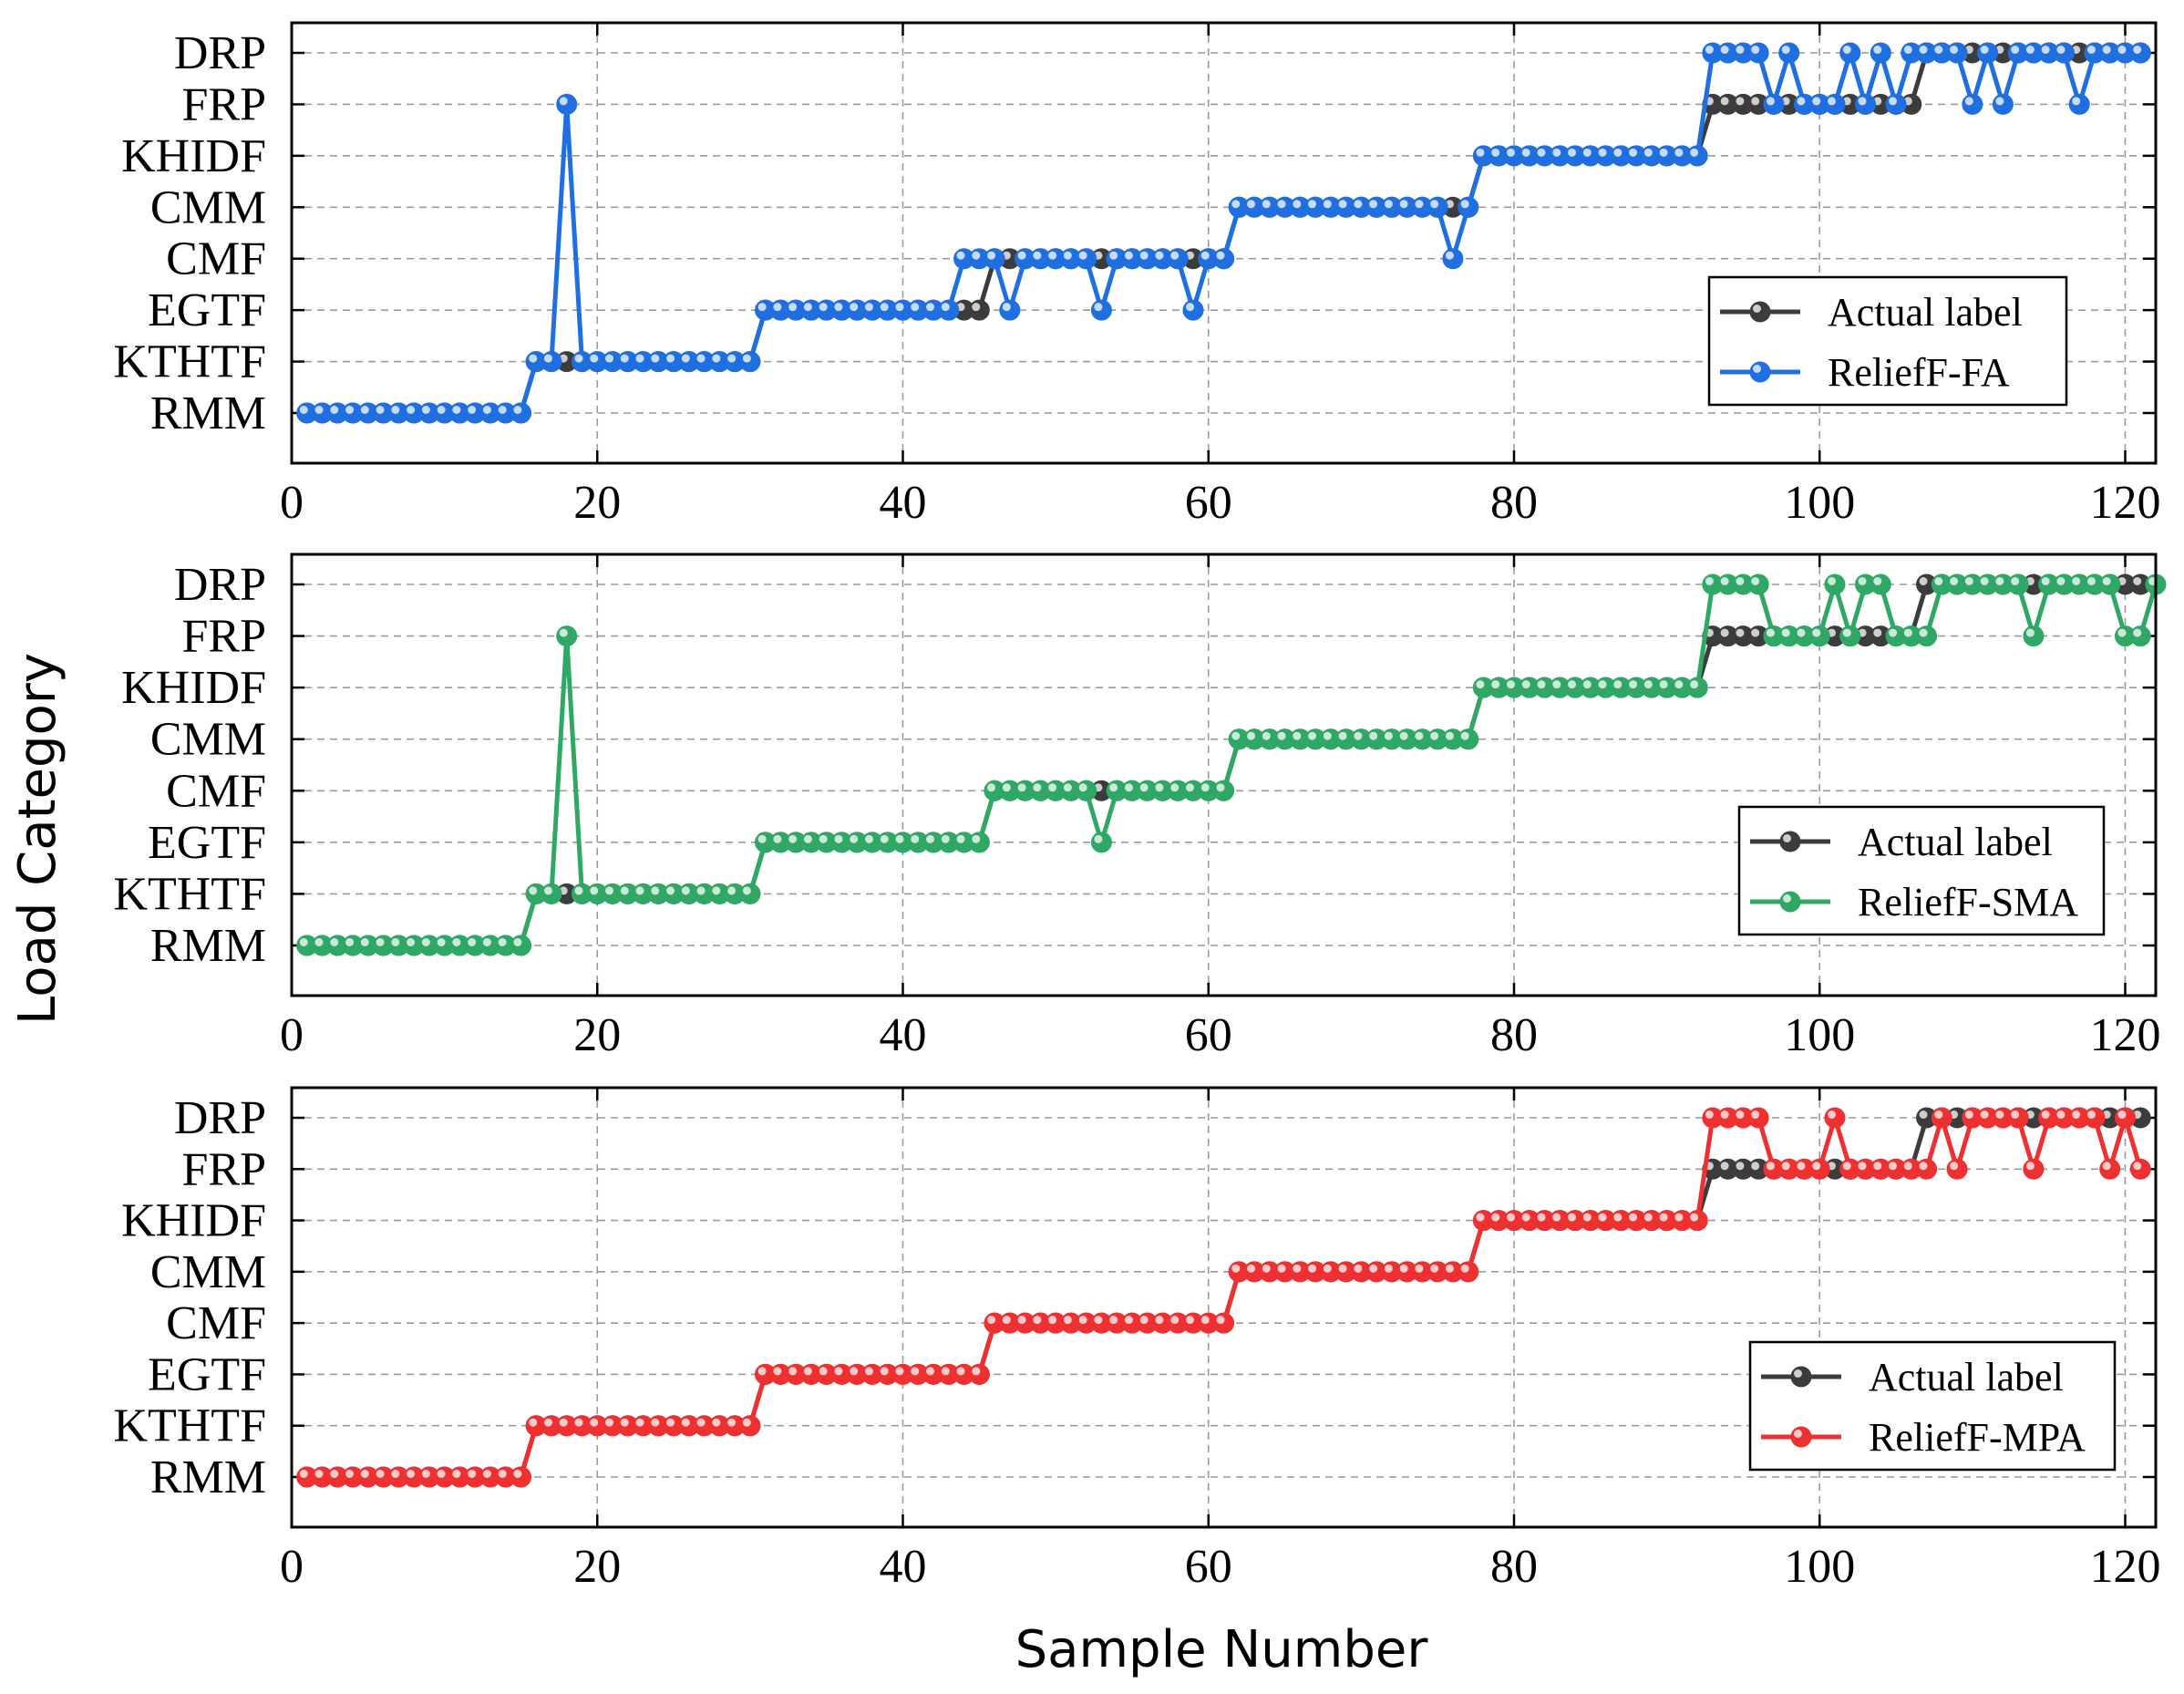  Describe the element at coordinates (1790, 841) in the screenshot. I see `legend-marker` at that location.